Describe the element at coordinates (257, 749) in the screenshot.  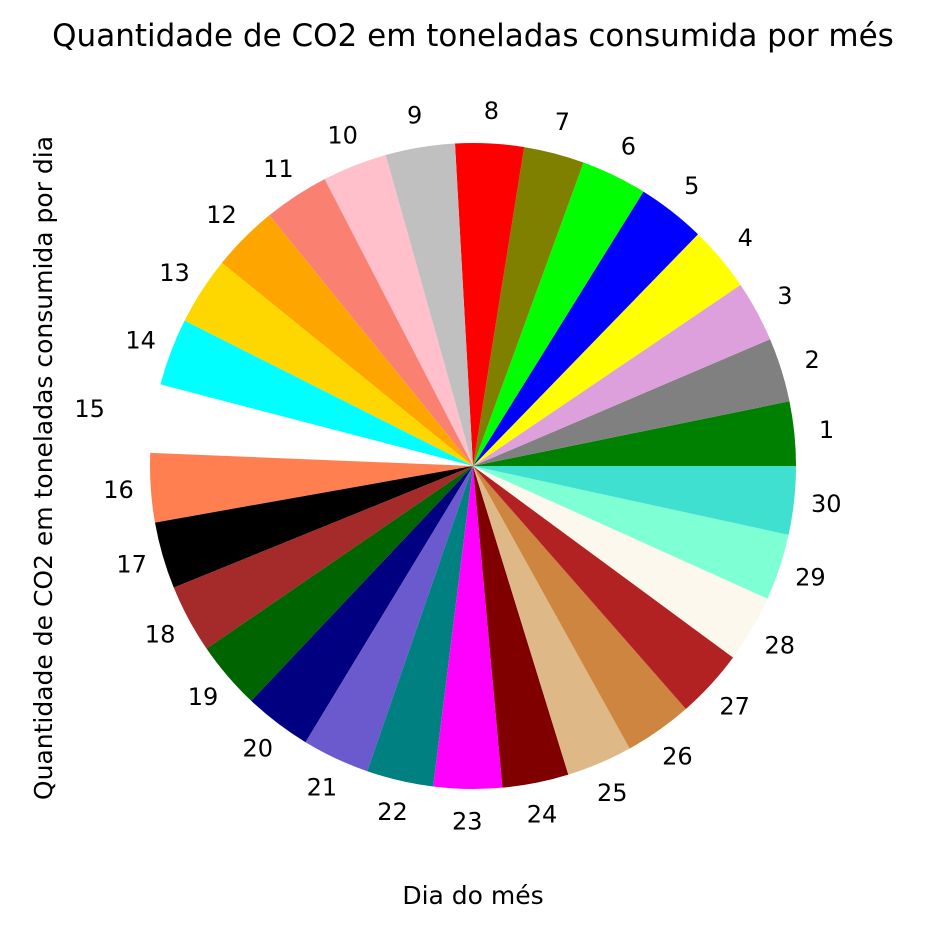
I see `slice-label-20: 20` at that location.